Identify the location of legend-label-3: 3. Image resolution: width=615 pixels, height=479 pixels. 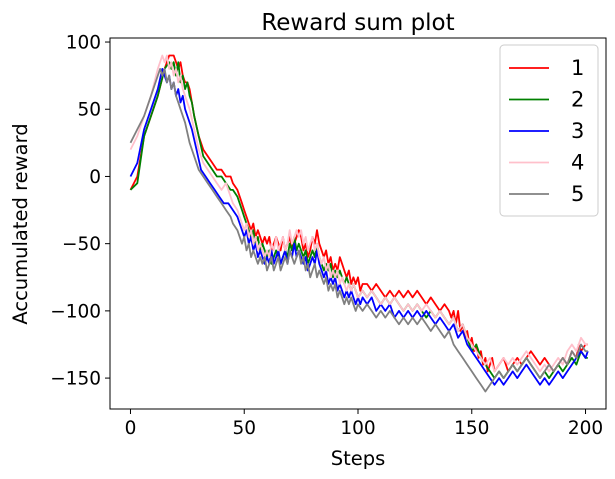
(577, 131).